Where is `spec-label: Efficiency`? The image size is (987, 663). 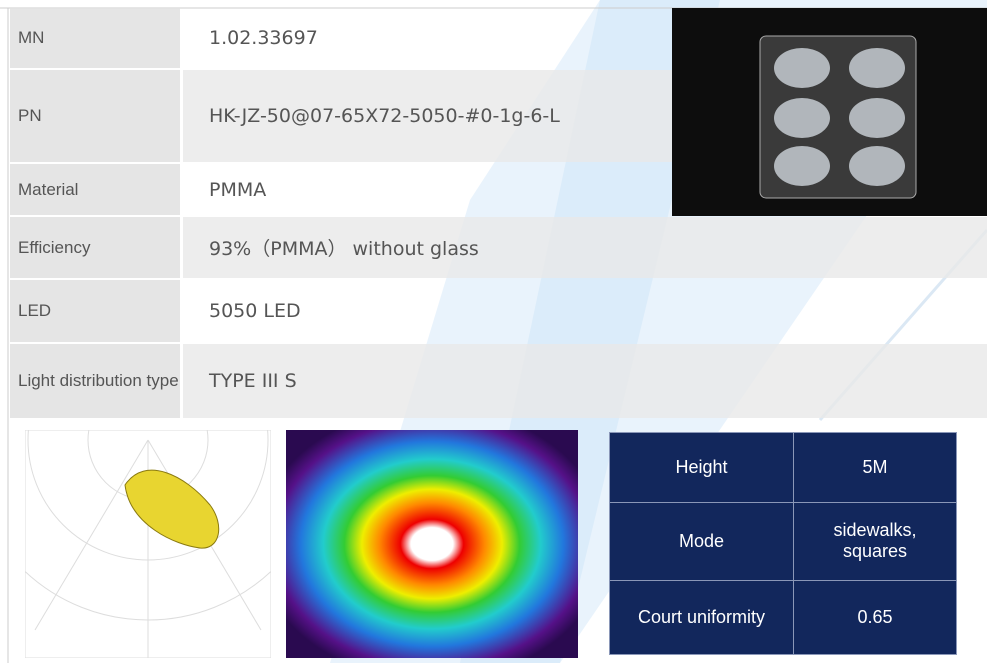
spec-label: Efficiency is located at coordinates (95, 247).